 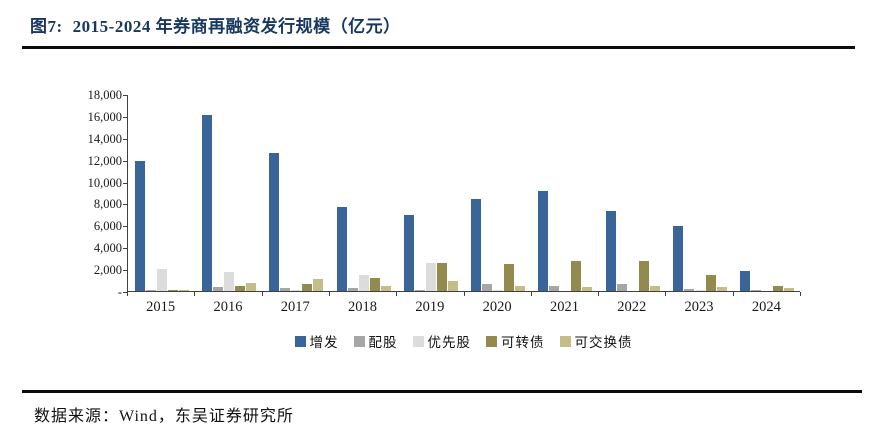 I want to click on legend-label: 可交换债, so click(x=603, y=342).